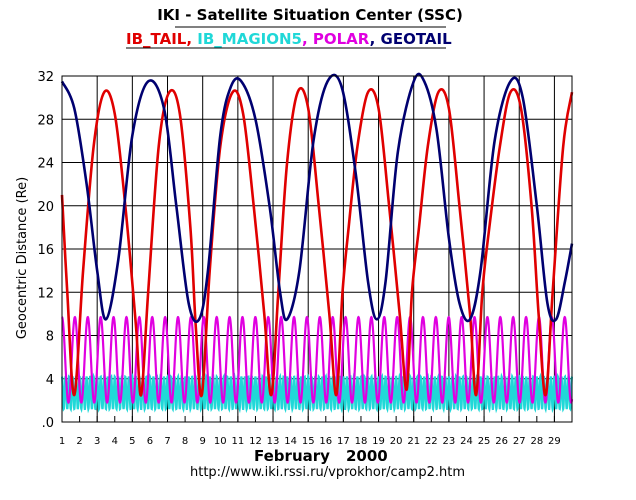  What do you see at coordinates (237, 441) in the screenshot?
I see `x-tick-label: 11` at bounding box center [237, 441].